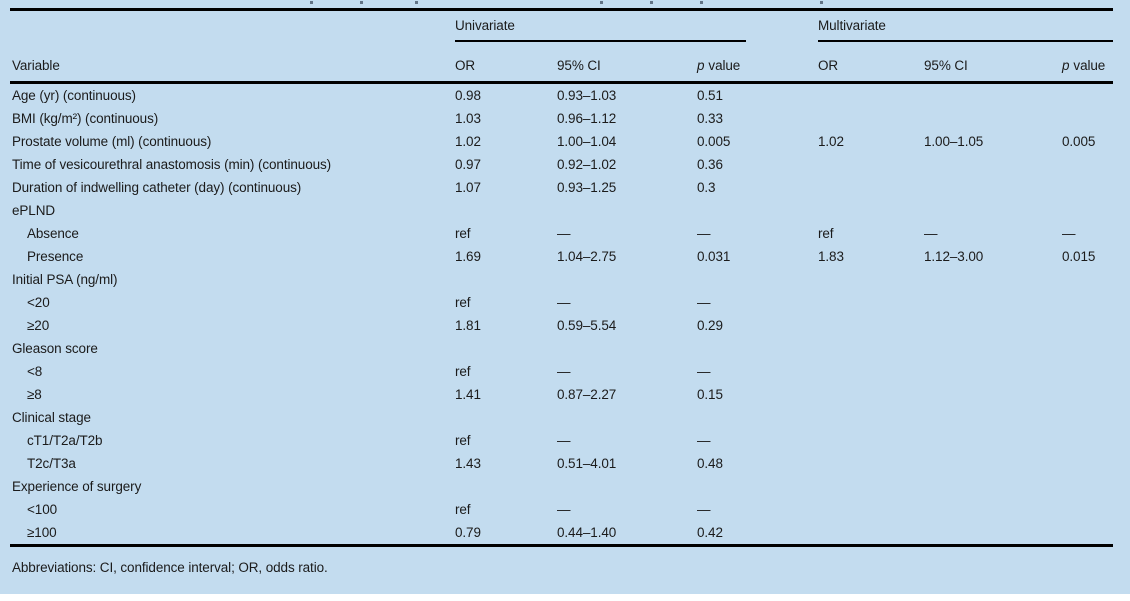 This screenshot has width=1130, height=601. What do you see at coordinates (587, 532) in the screenshot?
I see `cell-uni-ci: 0.44–1.40` at bounding box center [587, 532].